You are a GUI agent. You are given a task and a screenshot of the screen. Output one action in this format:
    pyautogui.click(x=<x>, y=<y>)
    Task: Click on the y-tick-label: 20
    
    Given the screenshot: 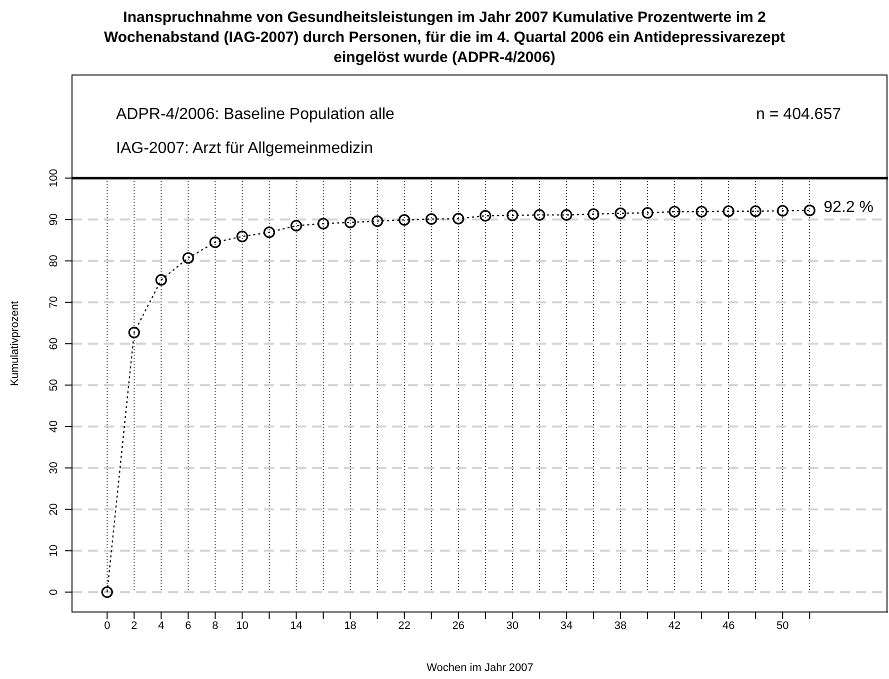 What is the action you would take?
    pyautogui.click(x=54, y=509)
    